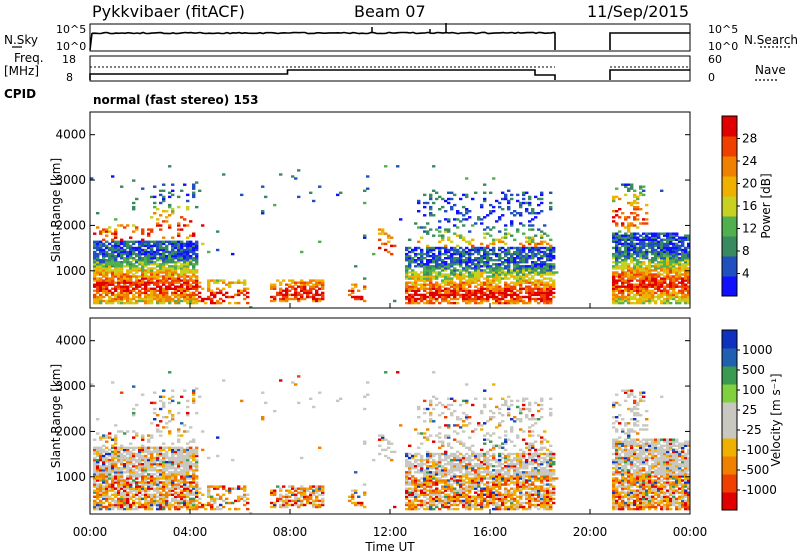 The height and width of the screenshot is (554, 800). Describe the element at coordinates (401, 38) in the screenshot. I see `nsky-panel: N.Sky 10^5 10^0 10^5 10^0 N.Search` at that location.